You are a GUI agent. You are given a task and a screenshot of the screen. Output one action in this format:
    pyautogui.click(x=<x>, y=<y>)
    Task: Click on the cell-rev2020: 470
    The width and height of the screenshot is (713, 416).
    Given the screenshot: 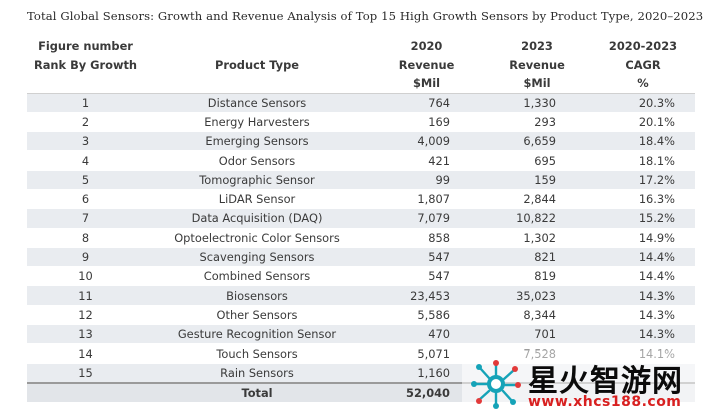 What is the action you would take?
    pyautogui.click(x=426, y=334)
    